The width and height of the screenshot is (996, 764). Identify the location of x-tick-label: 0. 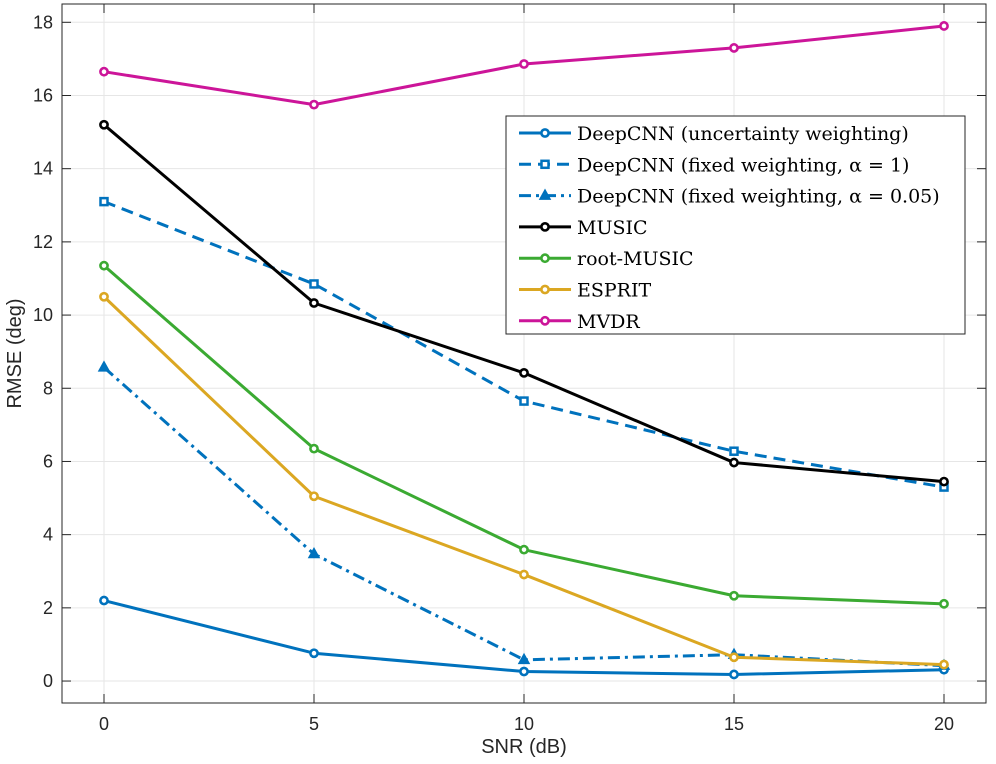
(104, 724).